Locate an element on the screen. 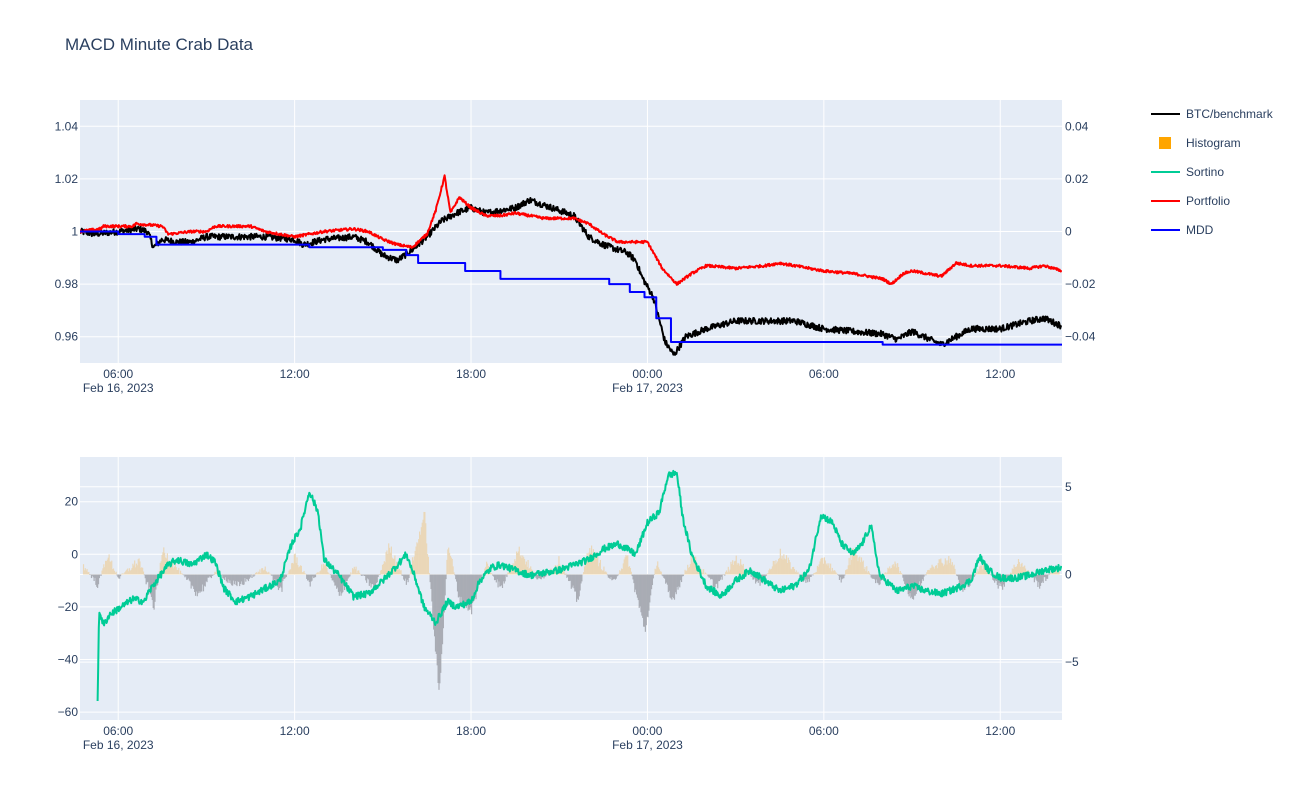 The height and width of the screenshot is (805, 1300). legend-item-btc-benchmark: BTC/benchmark is located at coordinates (1212, 114).